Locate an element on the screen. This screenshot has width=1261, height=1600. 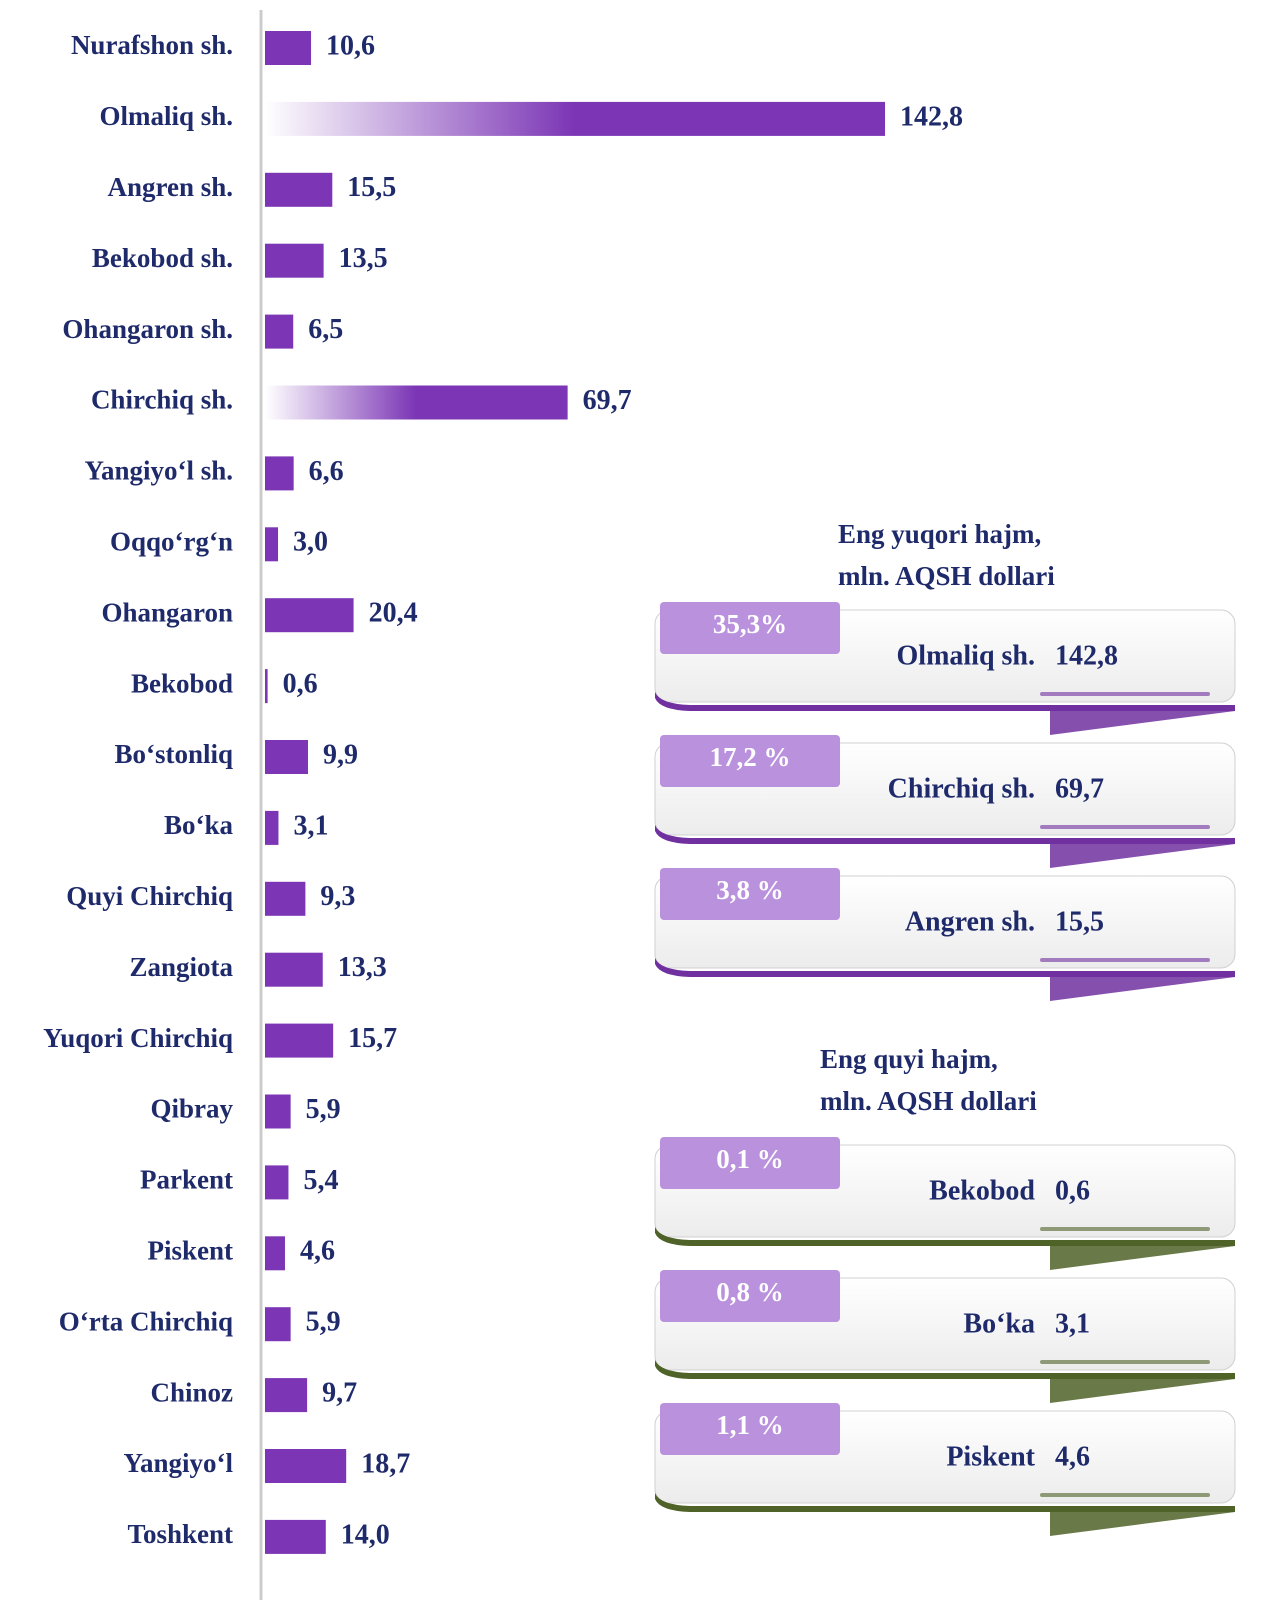
category-label: O‘rta Chirchiq is located at coordinates (146, 1321).